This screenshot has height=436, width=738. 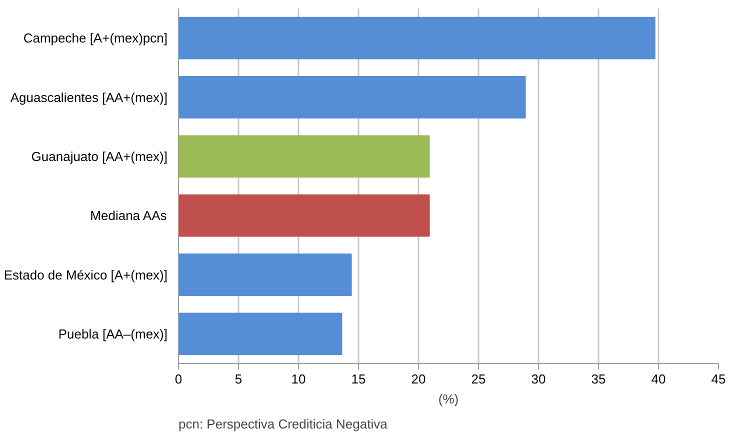 What do you see at coordinates (113, 334) in the screenshot?
I see `y-tick-label: Puebla [AA–(mex)]` at bounding box center [113, 334].